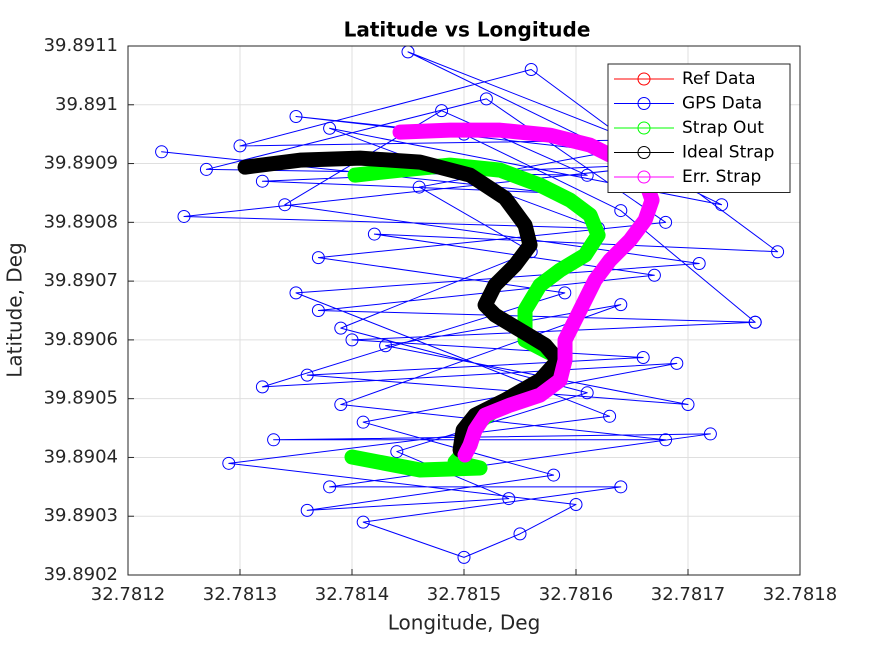 This screenshot has width=891, height=645. What do you see at coordinates (81, 574) in the screenshot?
I see `y-tick-label: 39.8902` at bounding box center [81, 574].